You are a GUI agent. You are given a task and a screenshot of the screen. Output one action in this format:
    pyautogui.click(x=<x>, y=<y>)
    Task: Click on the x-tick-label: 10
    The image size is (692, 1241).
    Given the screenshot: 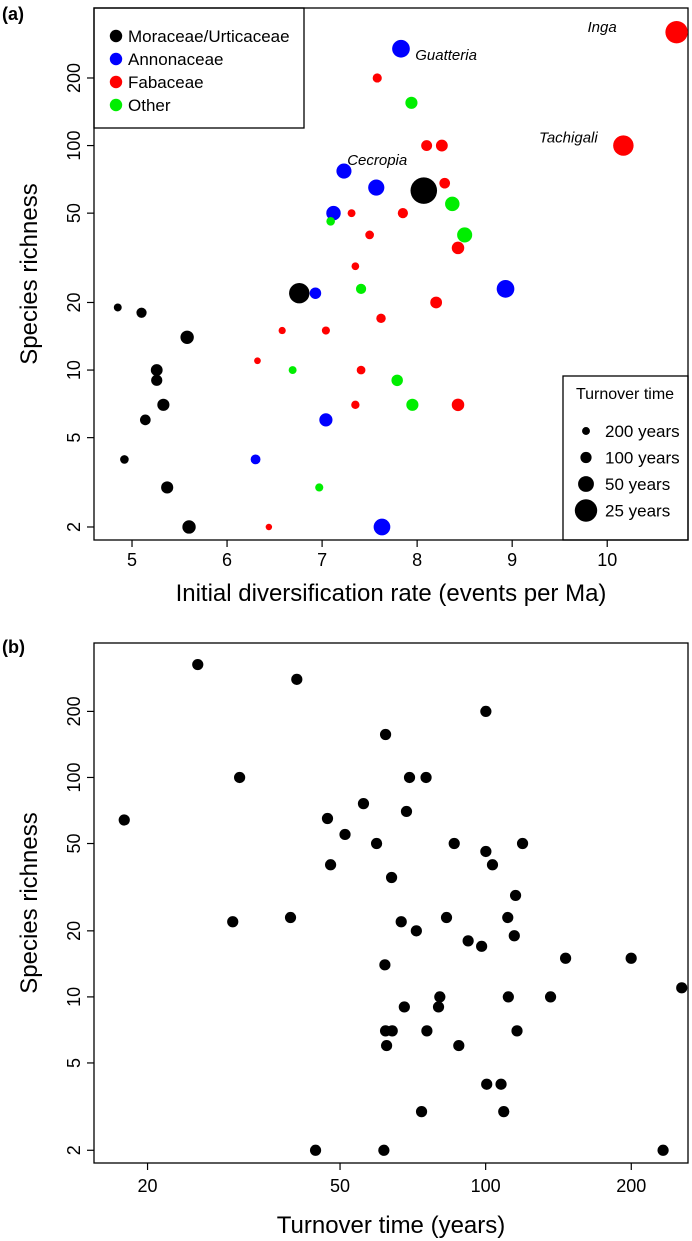 What is the action you would take?
    pyautogui.click(x=607, y=560)
    